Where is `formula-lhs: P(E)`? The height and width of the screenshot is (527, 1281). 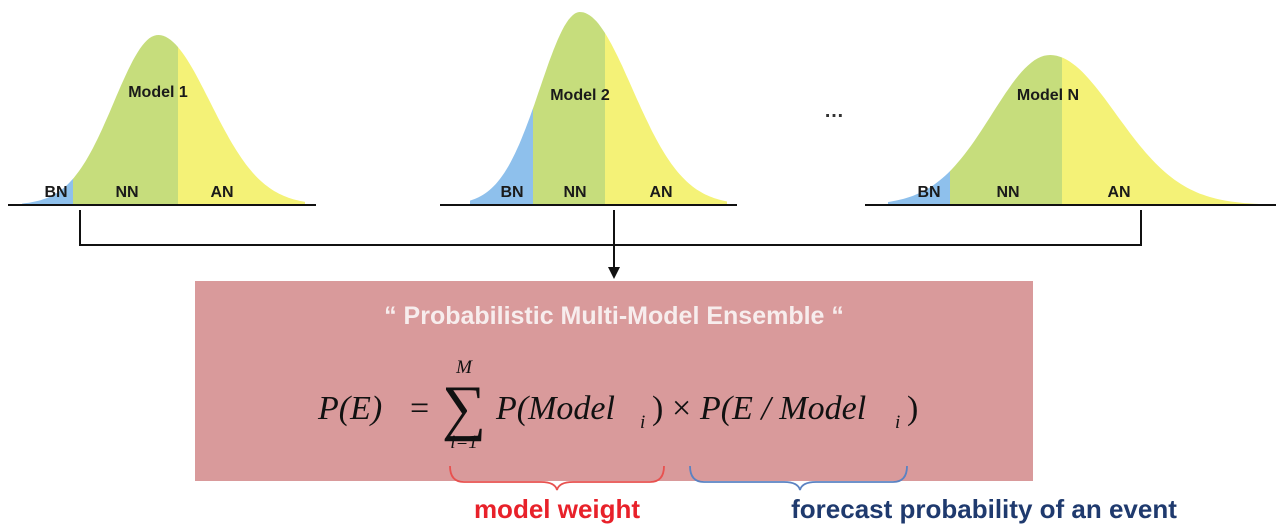
formula-lhs: P(E) is located at coordinates (349, 408).